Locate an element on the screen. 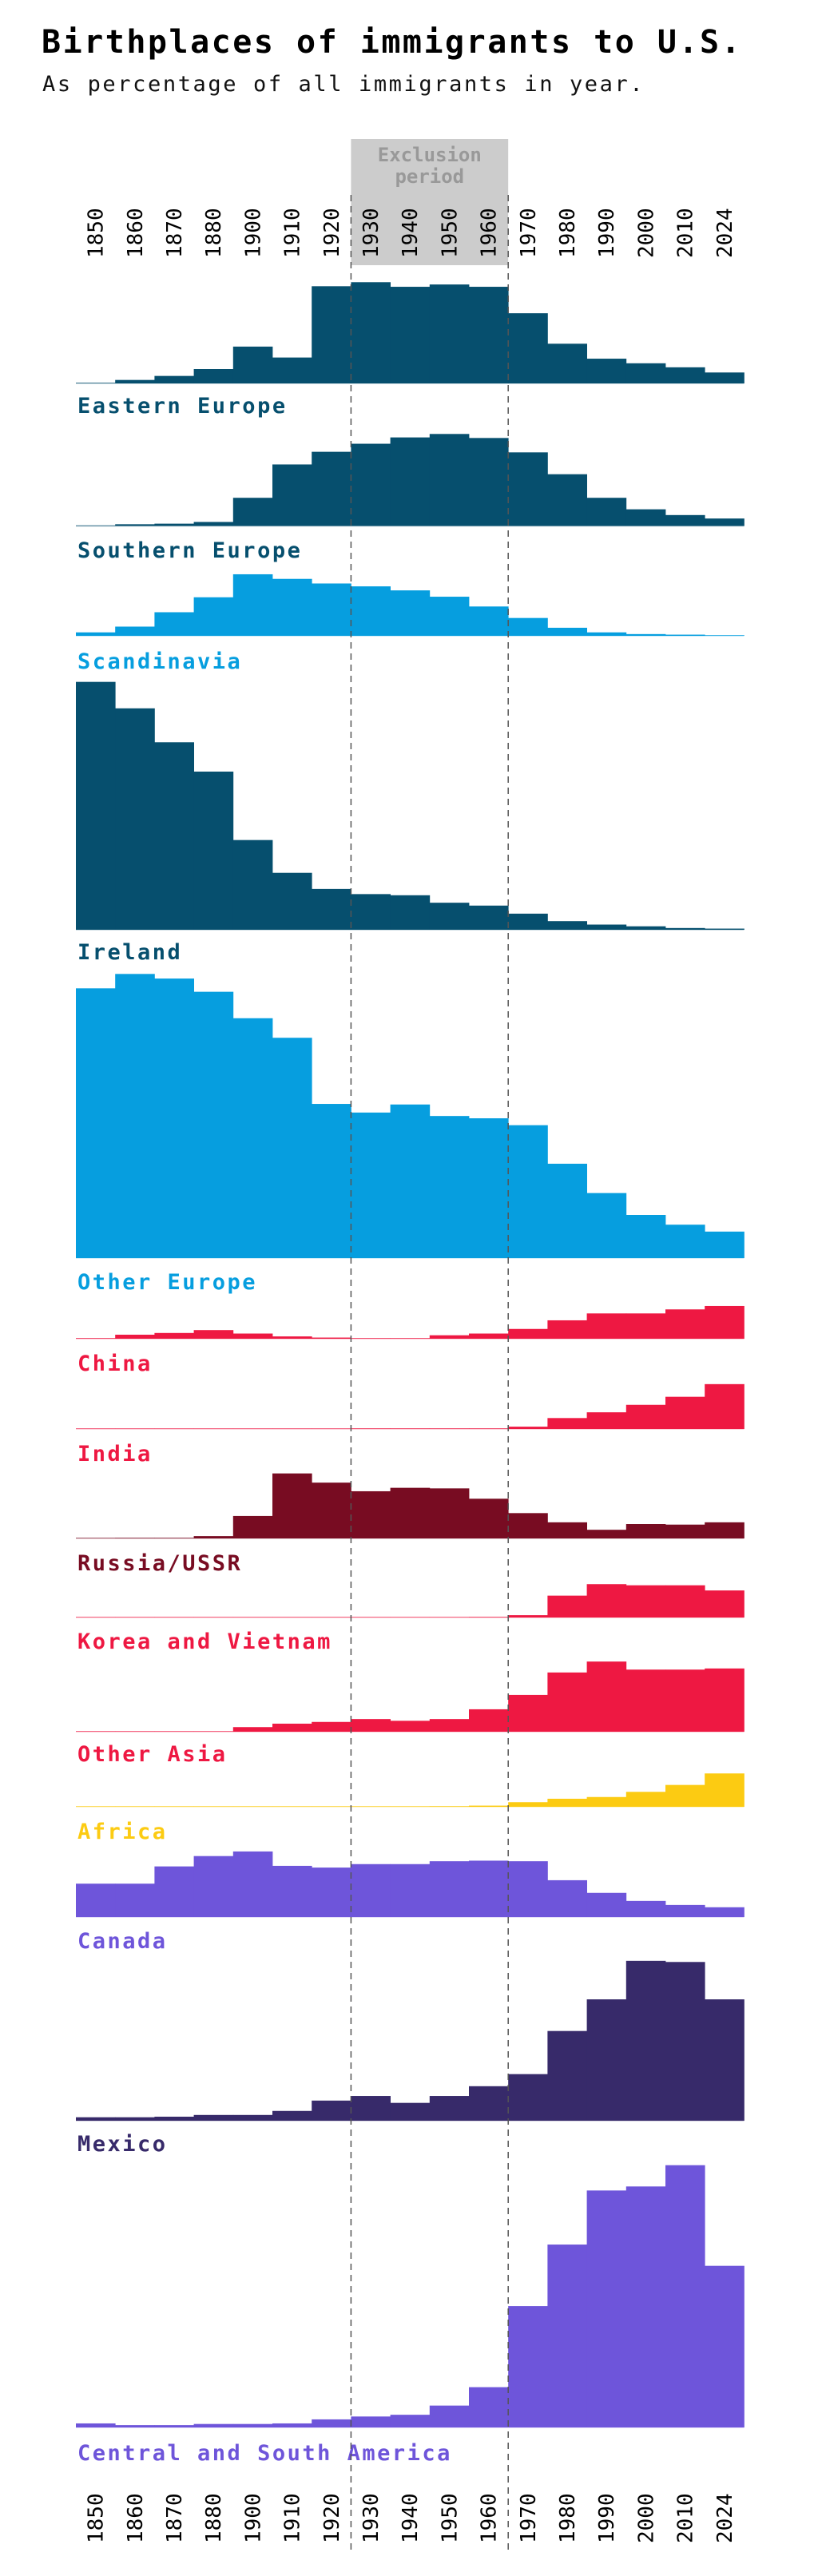 This screenshot has width=818, height=2576. series-label: Africa is located at coordinates (123, 1832).